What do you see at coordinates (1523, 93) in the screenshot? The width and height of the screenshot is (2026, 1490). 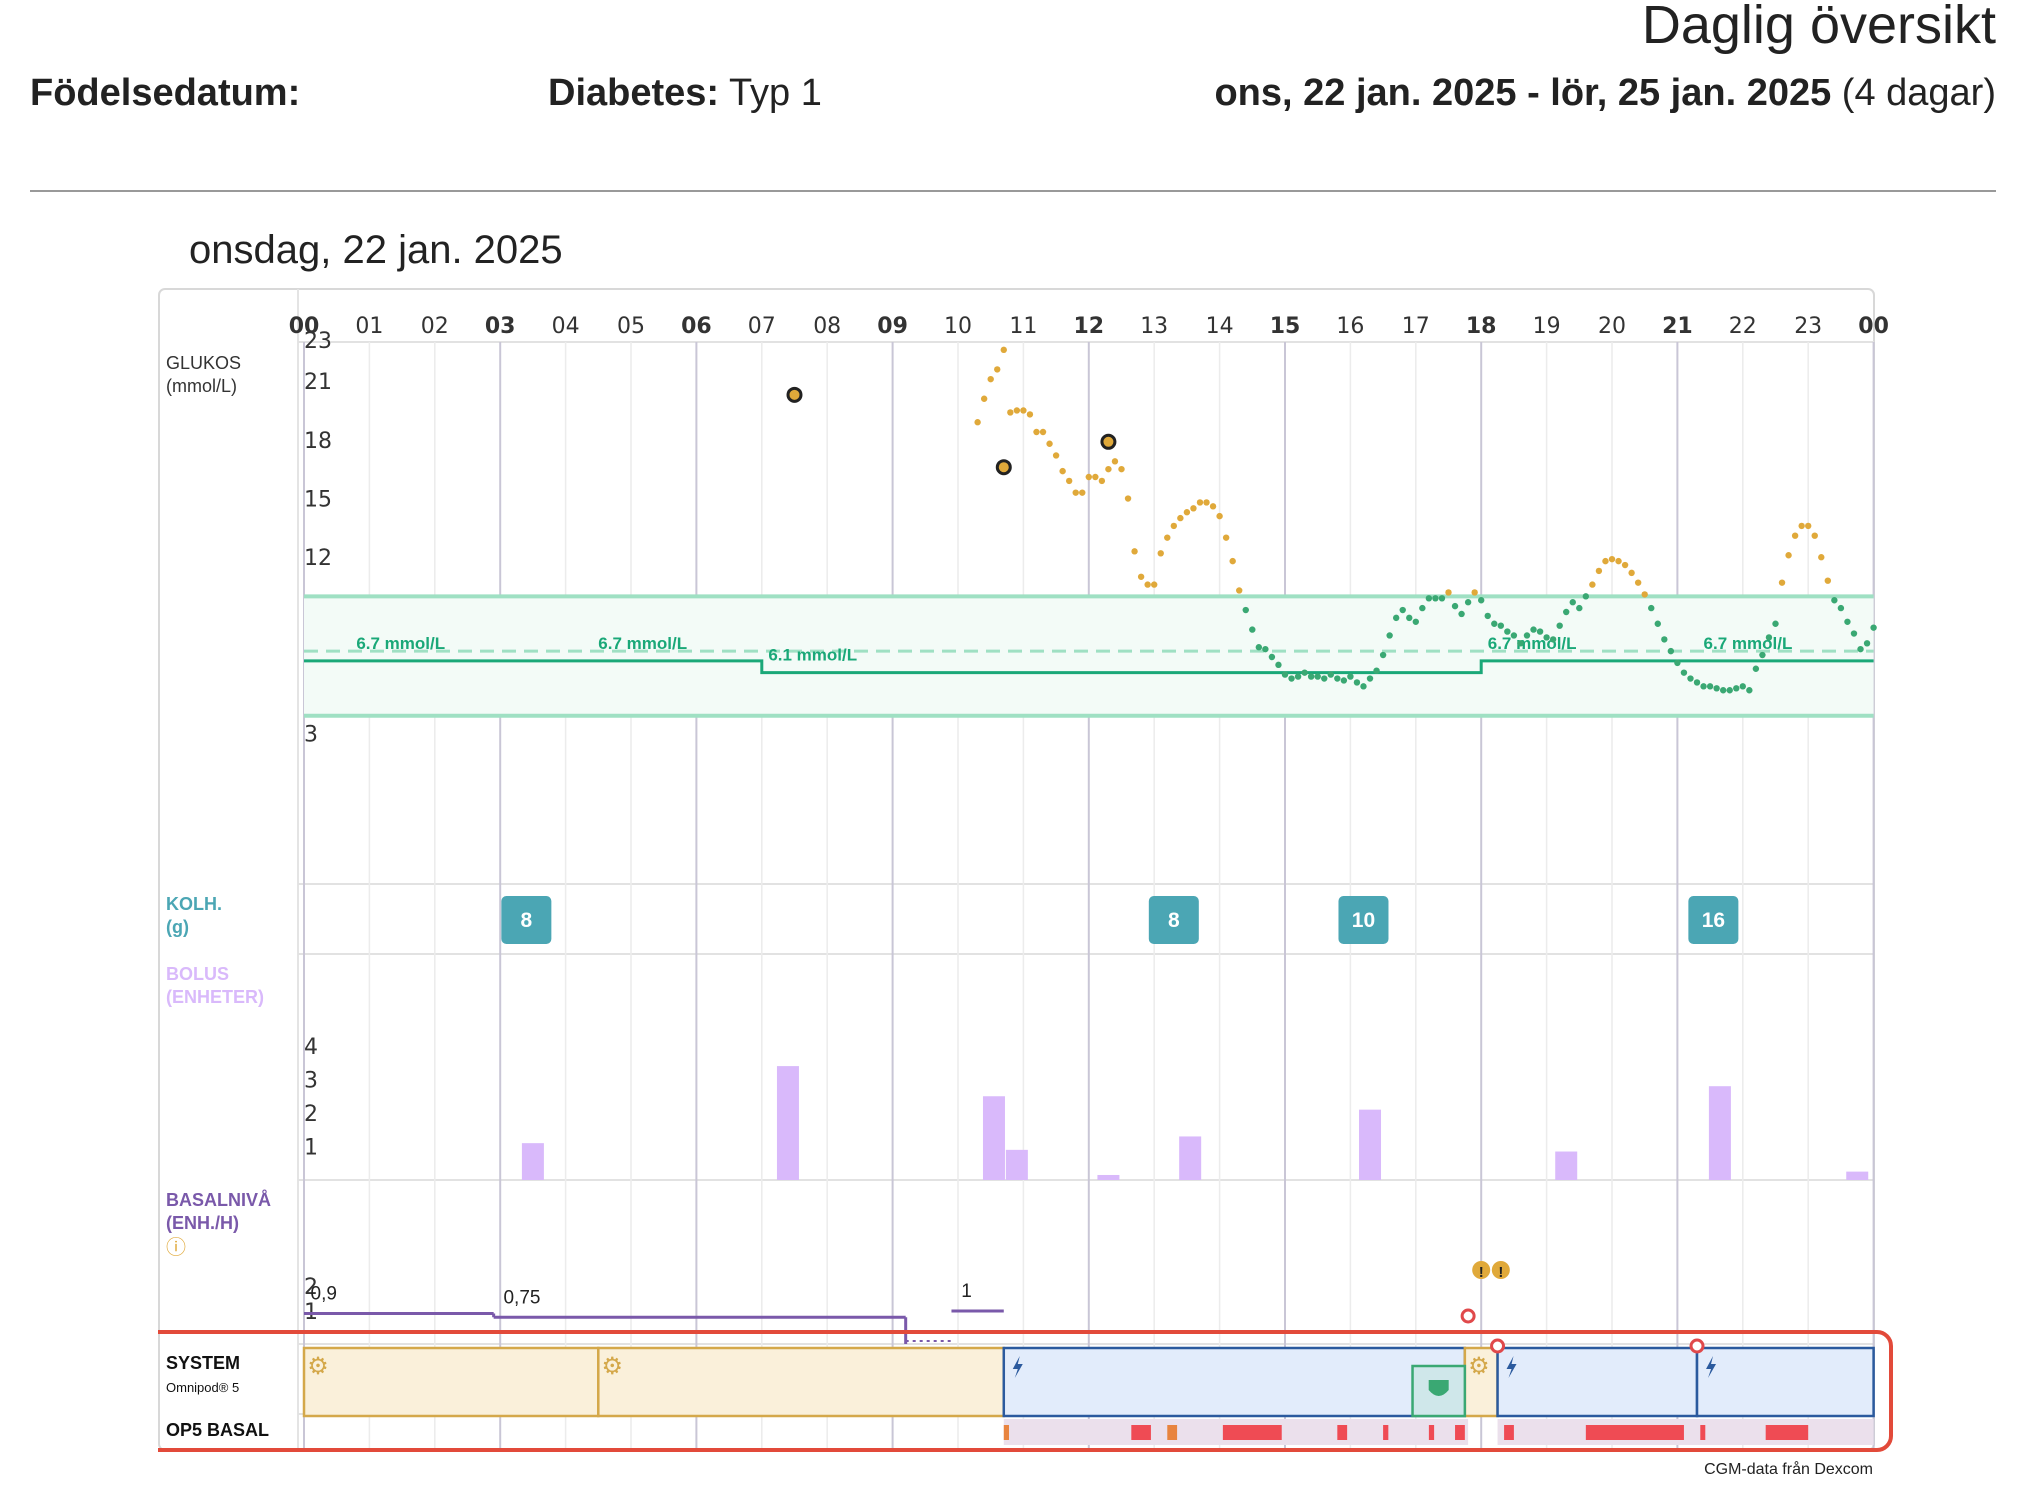 I see `date-range-text: ons, 22 jan. 2025 - lör, 25 jan. 2025` at bounding box center [1523, 93].